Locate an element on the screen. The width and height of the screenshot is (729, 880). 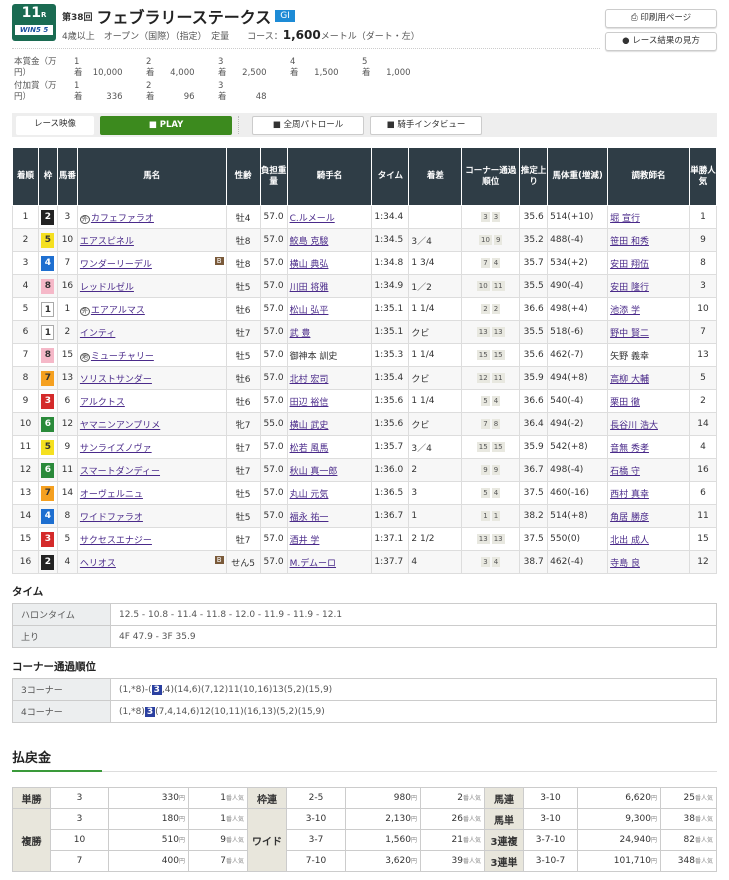
margin: 4 is located at coordinates (435, 562).